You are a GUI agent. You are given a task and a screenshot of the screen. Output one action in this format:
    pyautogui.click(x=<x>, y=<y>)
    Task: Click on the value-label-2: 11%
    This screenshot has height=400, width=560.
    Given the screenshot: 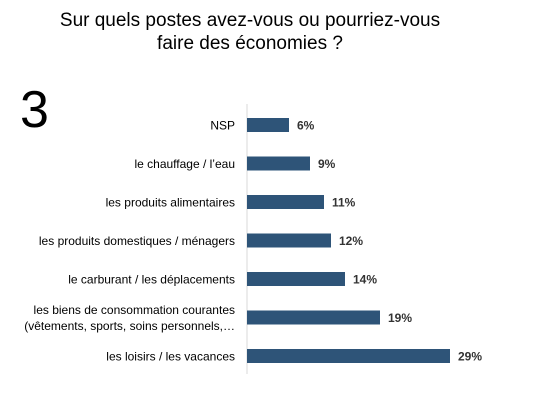 What is the action you would take?
    pyautogui.click(x=344, y=203)
    